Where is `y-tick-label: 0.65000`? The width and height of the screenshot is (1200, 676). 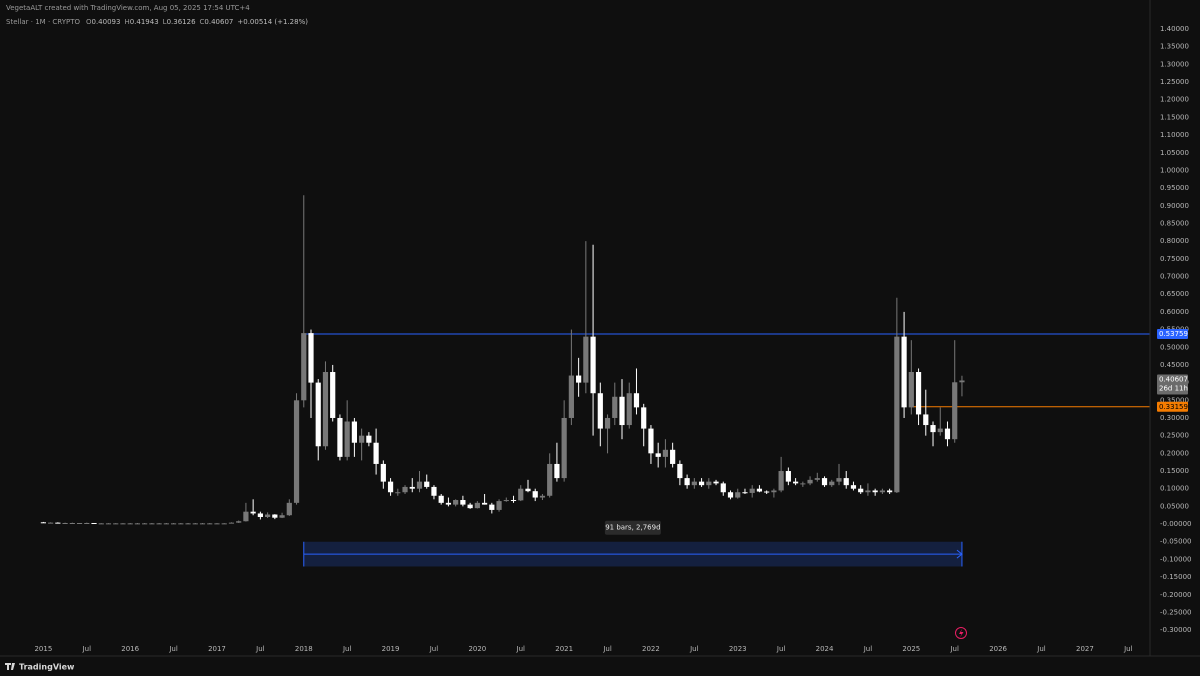 y-tick-label: 0.65000 is located at coordinates (1174, 294).